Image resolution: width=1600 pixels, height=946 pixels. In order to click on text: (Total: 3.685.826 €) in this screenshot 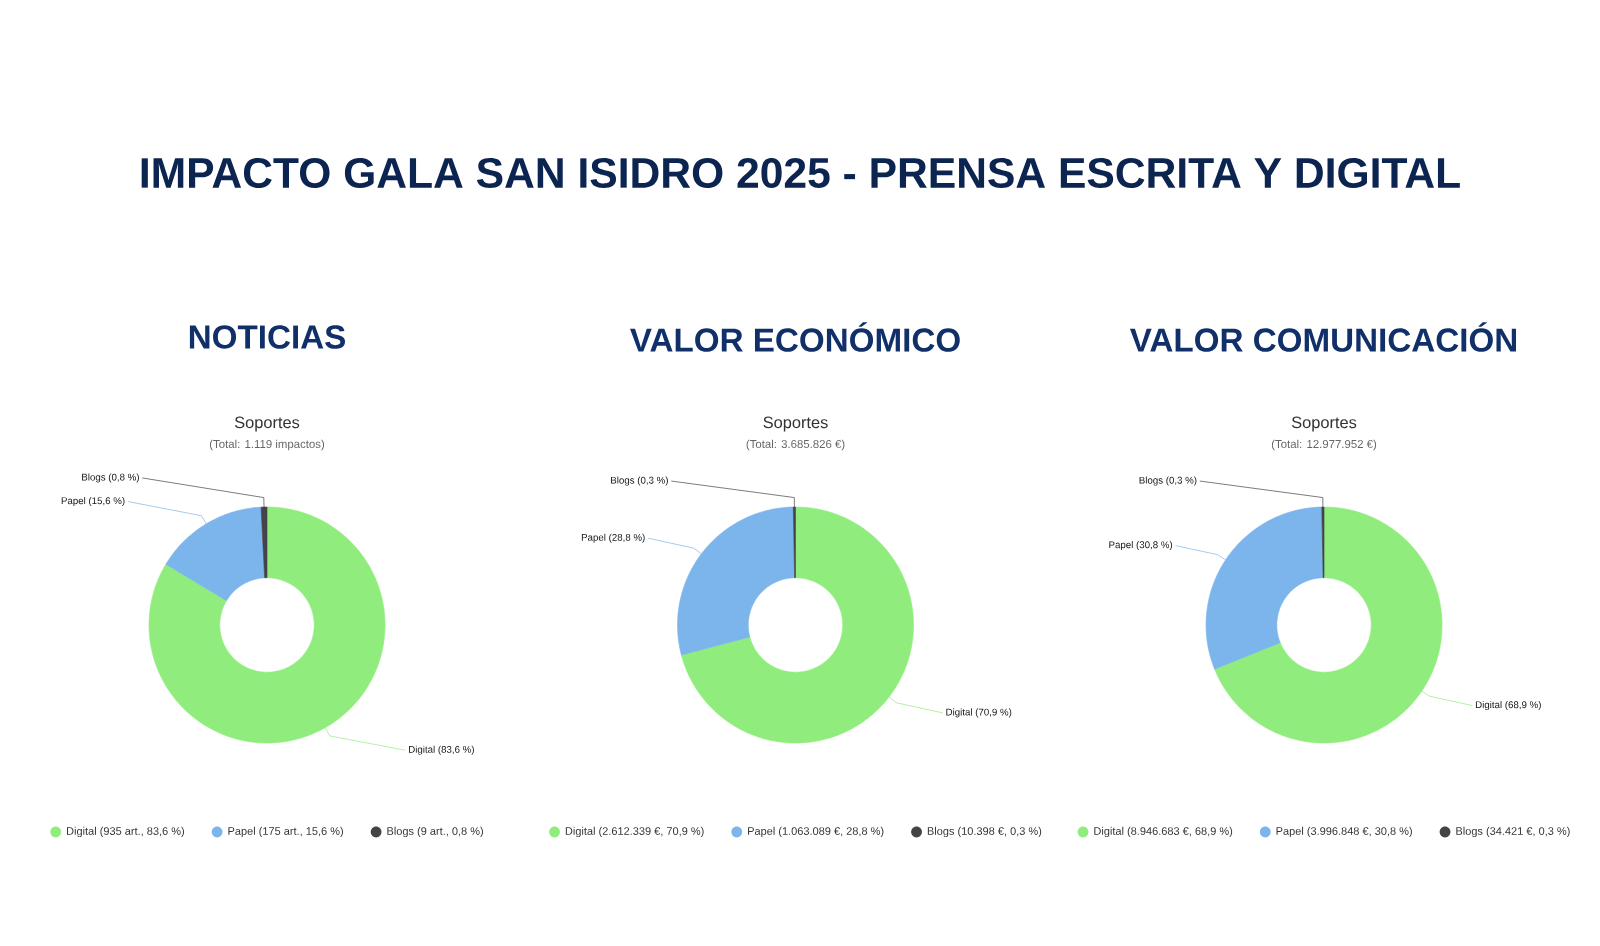, I will do `click(795, 445)`.